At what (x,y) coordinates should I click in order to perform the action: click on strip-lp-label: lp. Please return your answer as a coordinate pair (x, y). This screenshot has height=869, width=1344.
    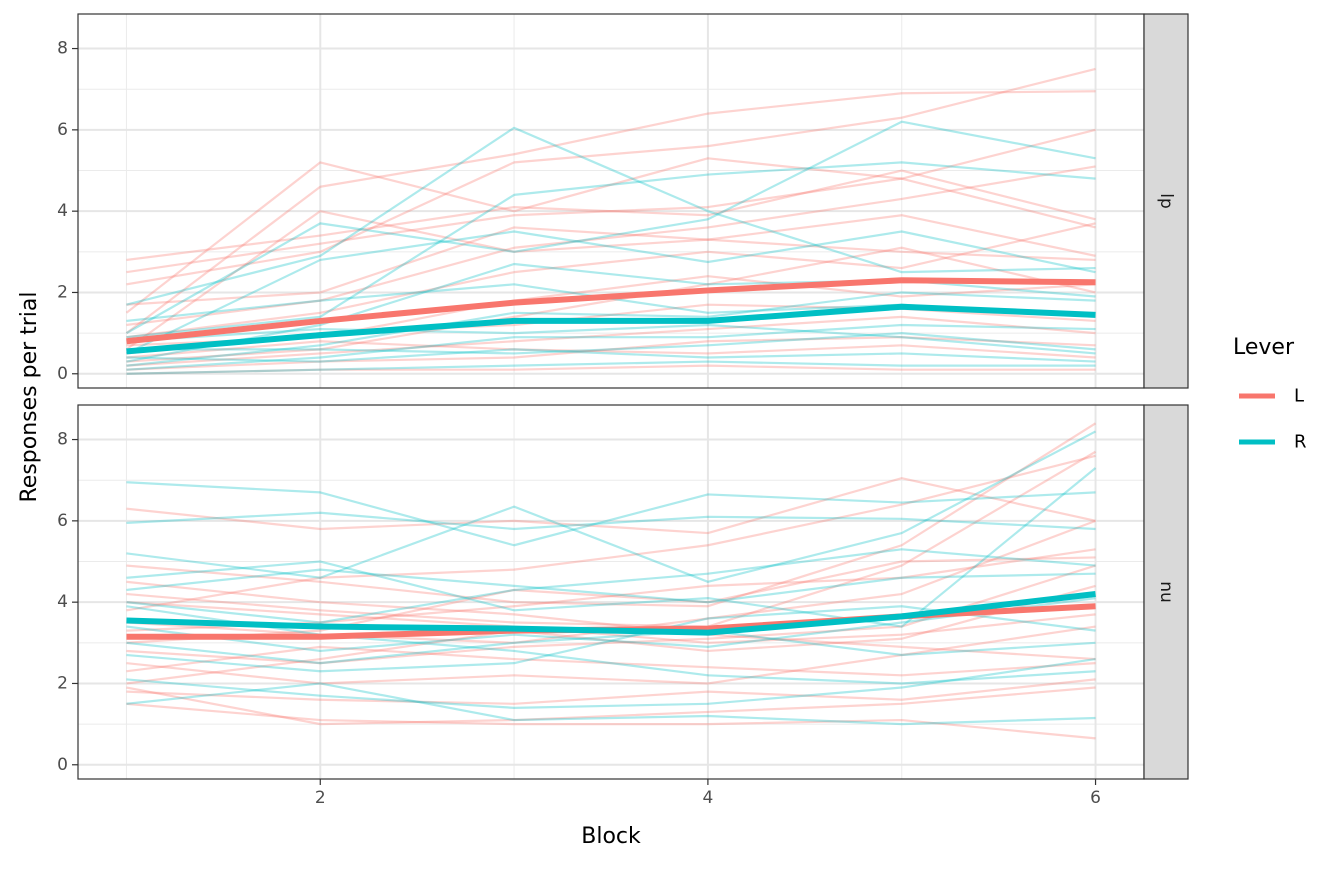
    Looking at the image, I should click on (1166, 201).